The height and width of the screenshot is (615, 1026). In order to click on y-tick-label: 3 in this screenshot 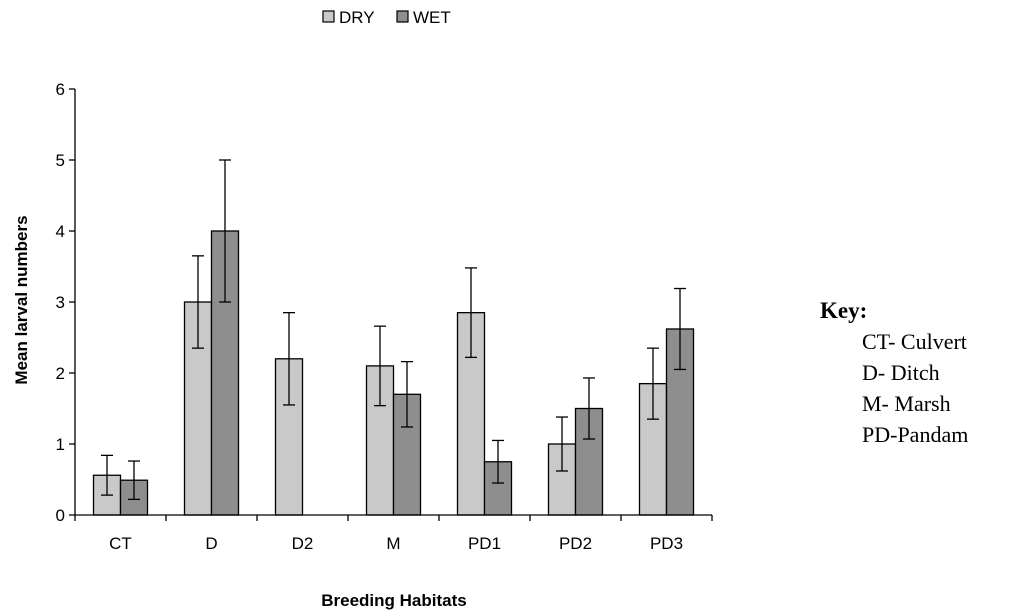, I will do `click(60, 302)`.